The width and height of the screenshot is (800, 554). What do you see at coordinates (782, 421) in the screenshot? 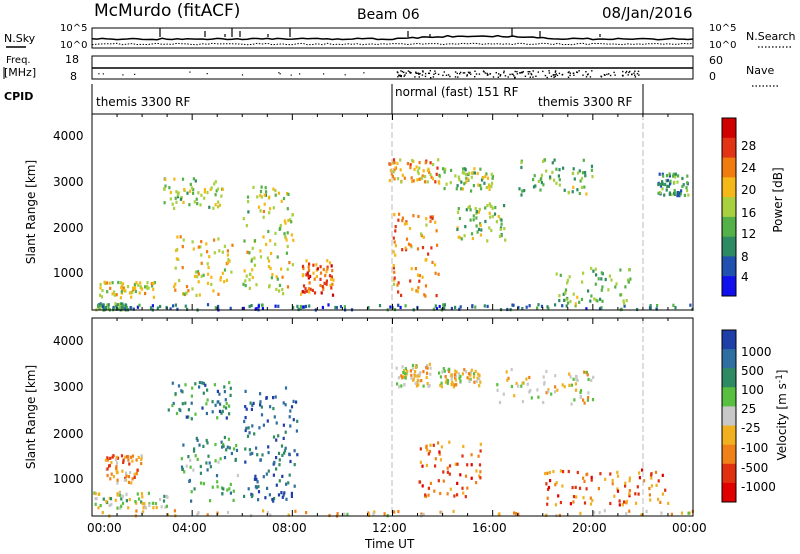
I see `velocity-cbar-title-main: Velocity [m s` at bounding box center [782, 421].